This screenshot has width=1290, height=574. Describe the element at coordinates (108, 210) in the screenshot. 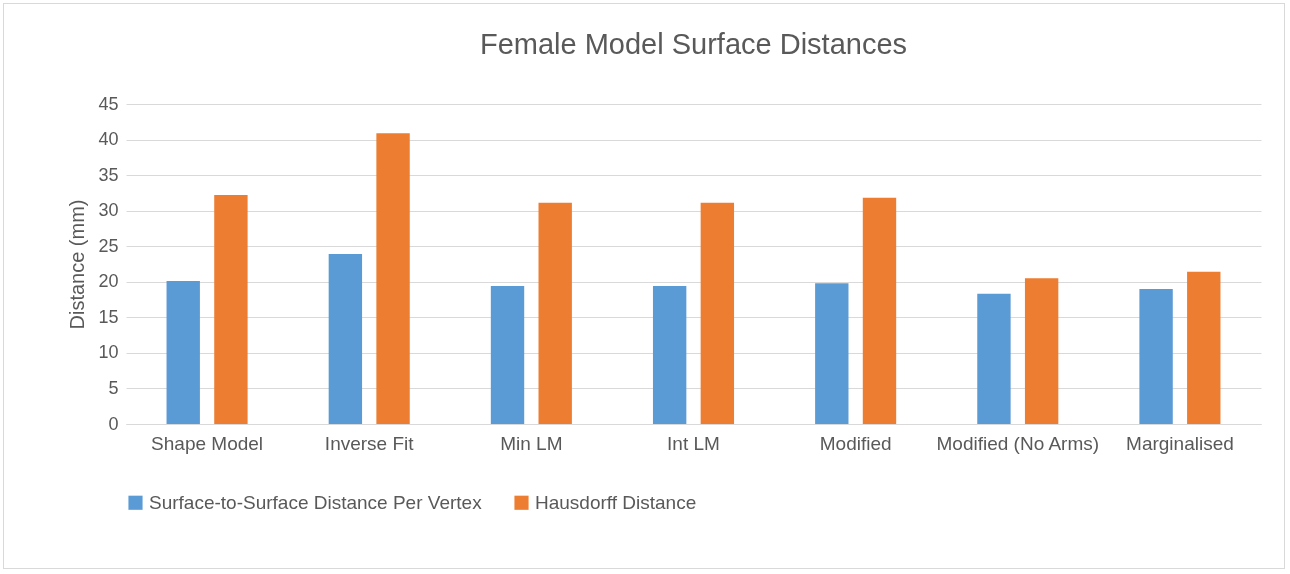

I see `y-tick-label: 30` at that location.